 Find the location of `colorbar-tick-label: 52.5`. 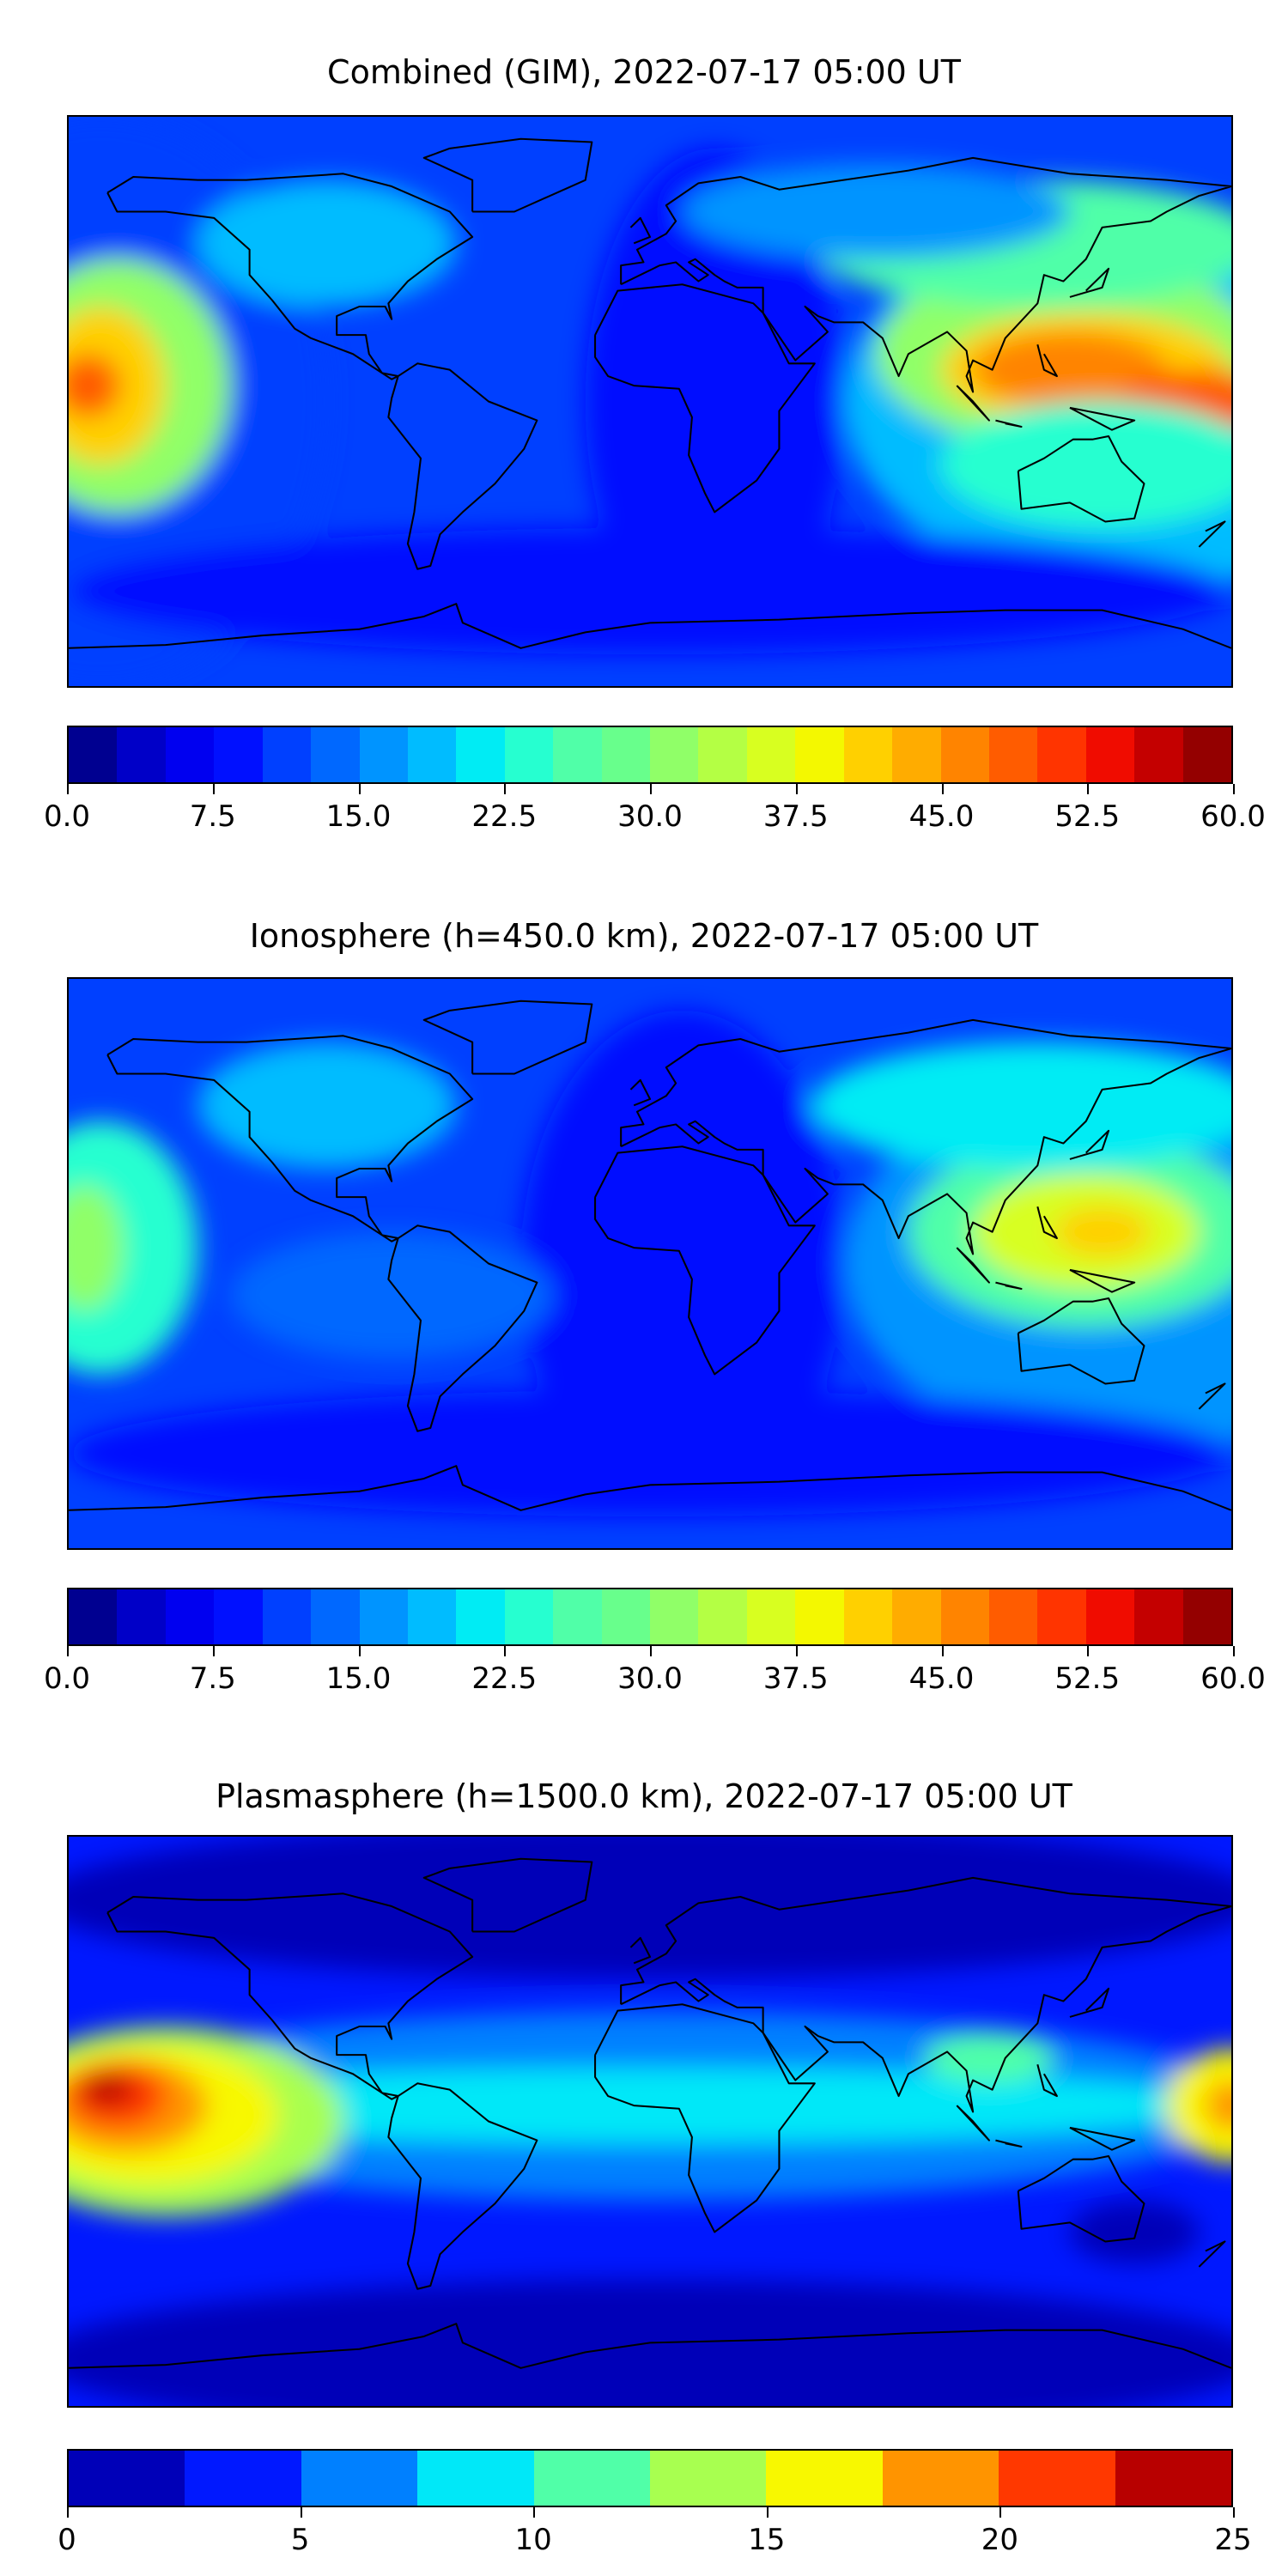

colorbar-tick-label: 52.5 is located at coordinates (1087, 1679).